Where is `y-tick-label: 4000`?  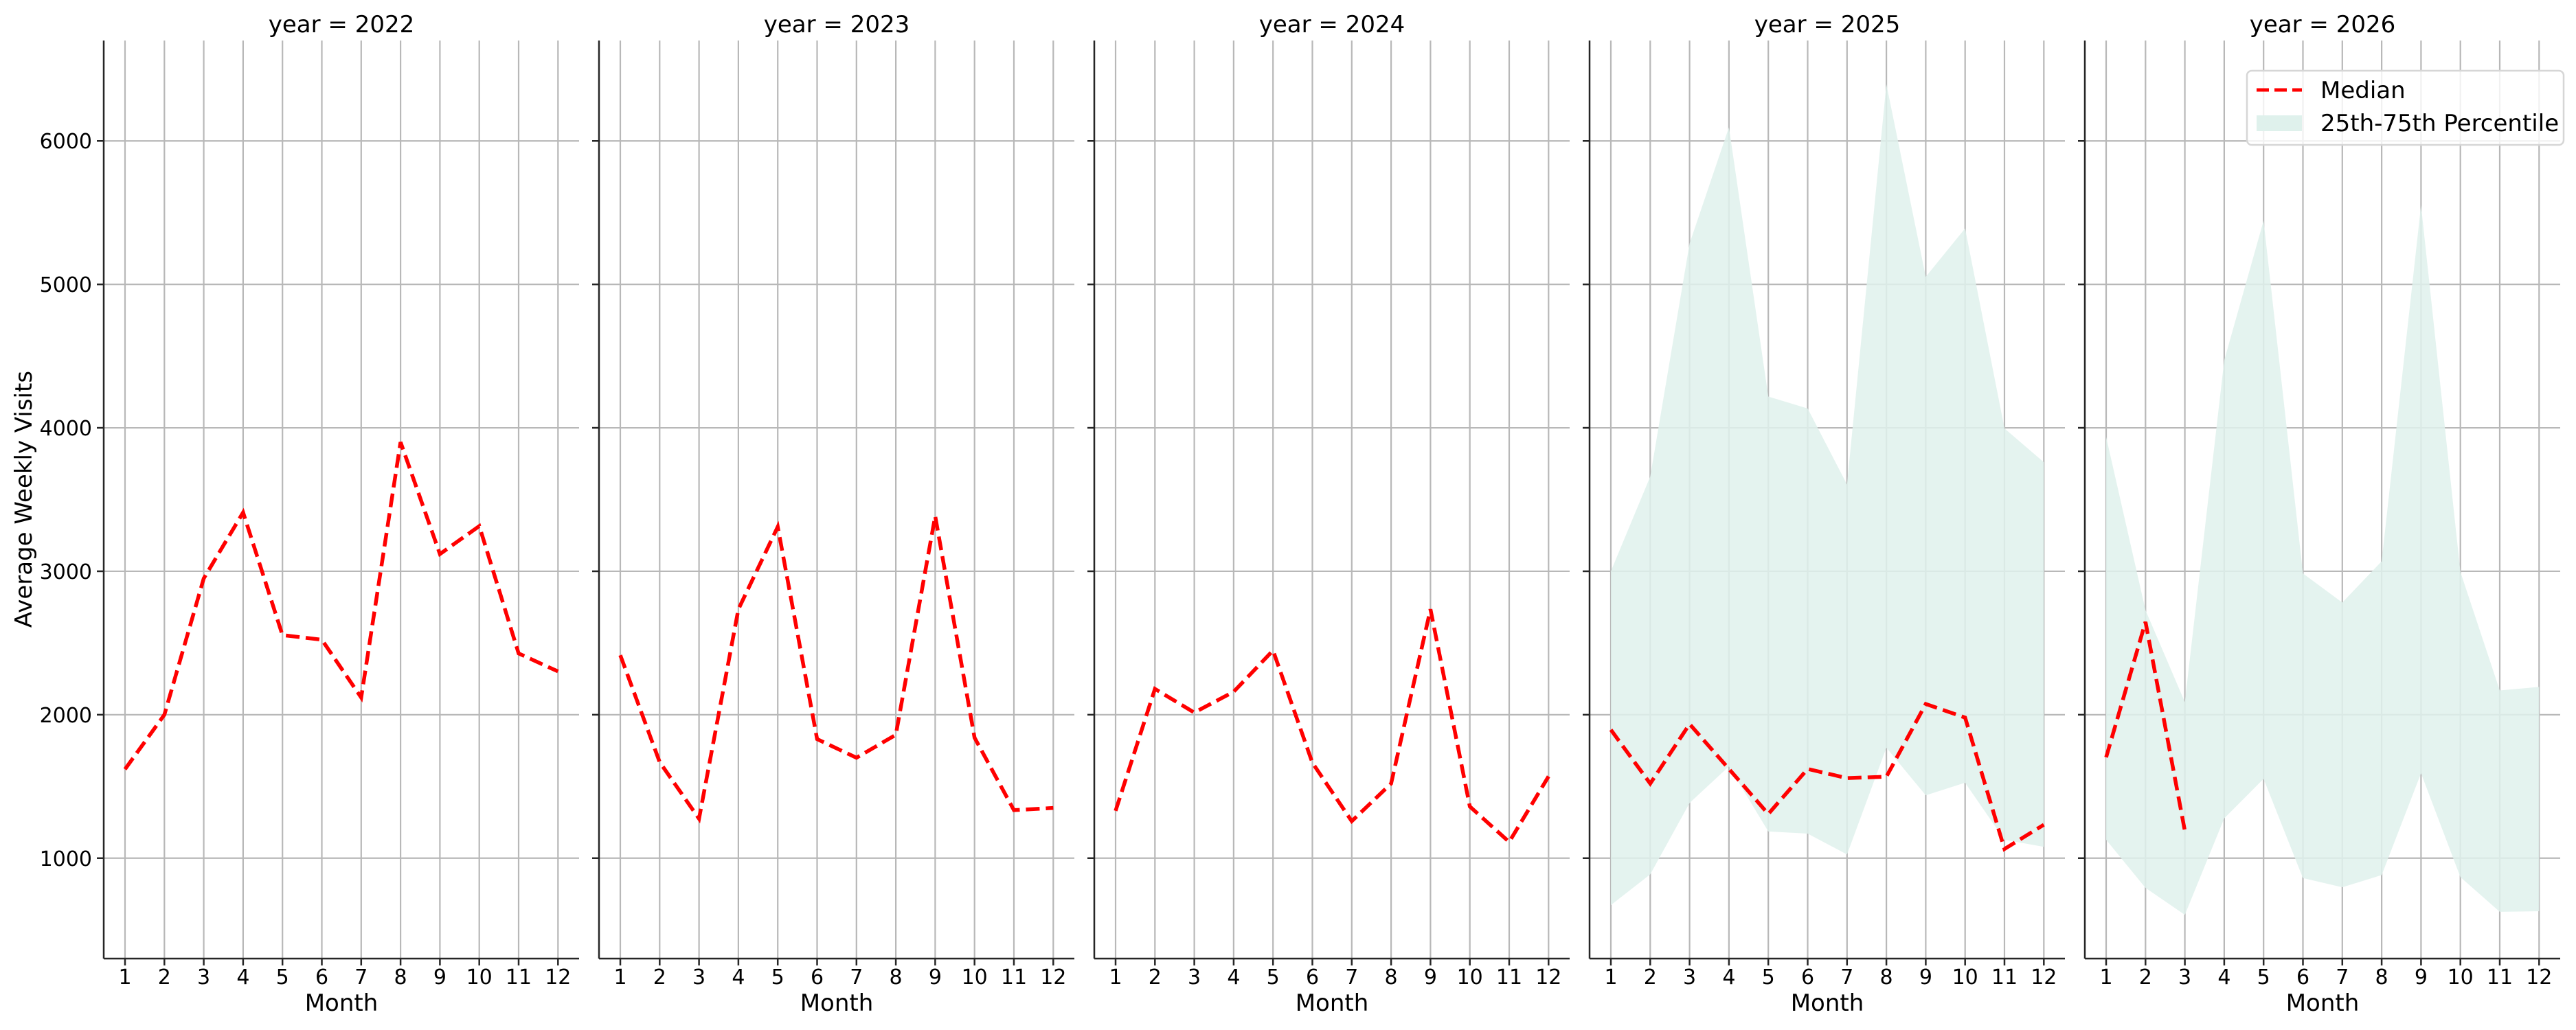
y-tick-label: 4000 is located at coordinates (66, 429).